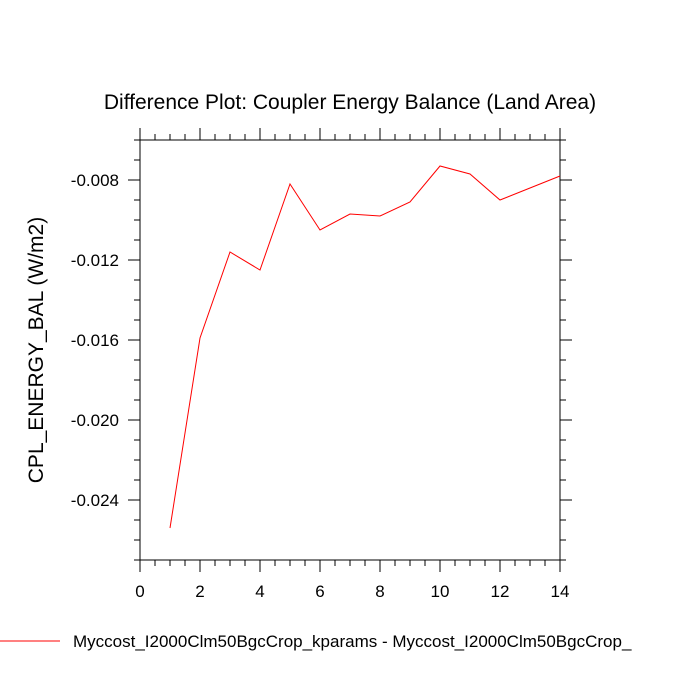 The image size is (700, 700). What do you see at coordinates (560, 591) in the screenshot?
I see `x-tick-label: 14` at bounding box center [560, 591].